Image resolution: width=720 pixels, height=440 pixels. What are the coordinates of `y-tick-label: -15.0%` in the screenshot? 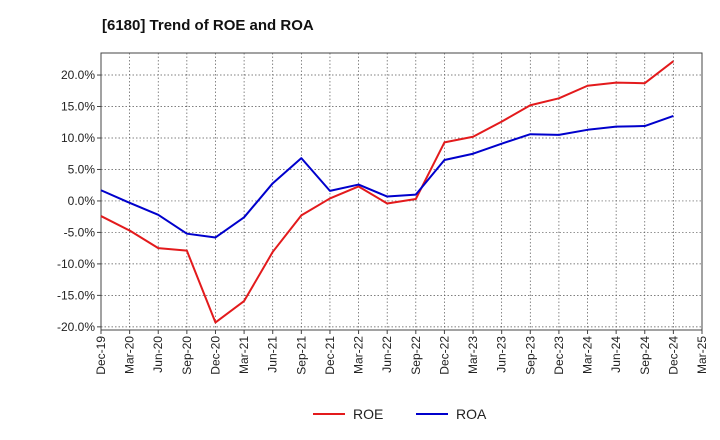 It's located at (76, 295).